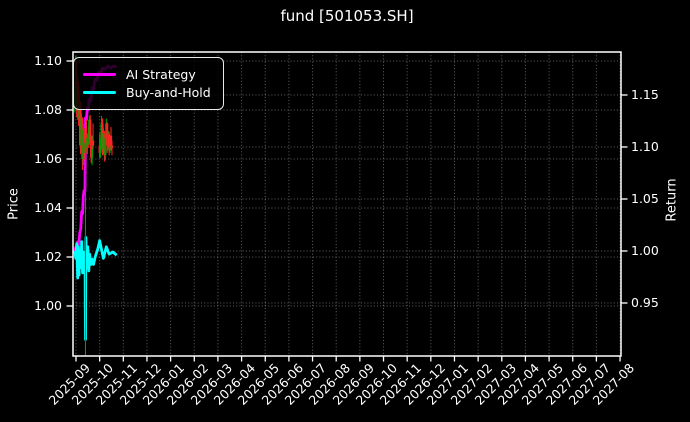  I want to click on y-tick-label-left: 1.08, so click(48, 110).